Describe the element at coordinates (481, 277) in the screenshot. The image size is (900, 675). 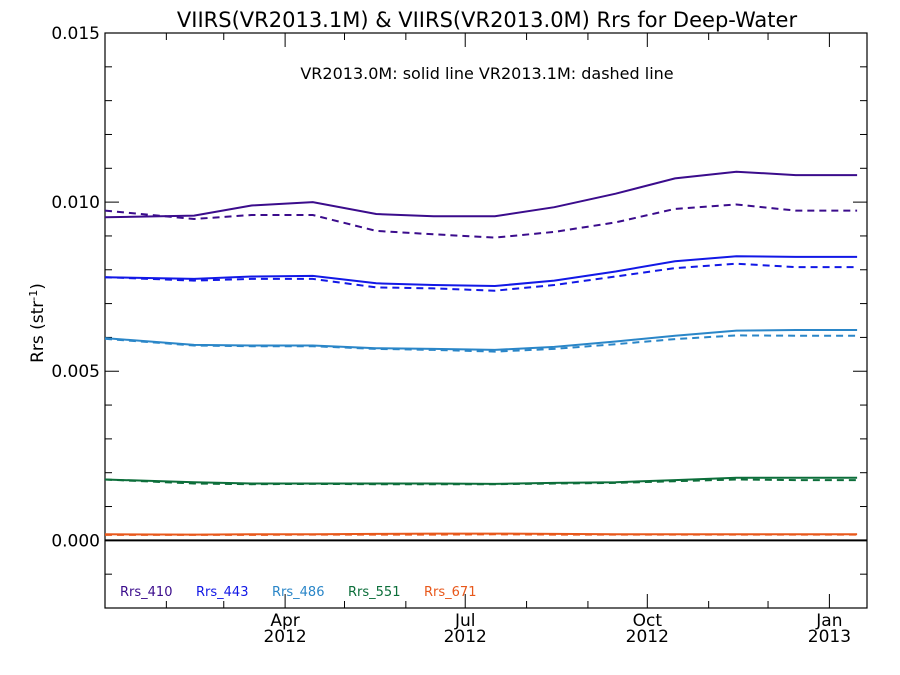
I see `rrs_443-dashed-line` at that location.